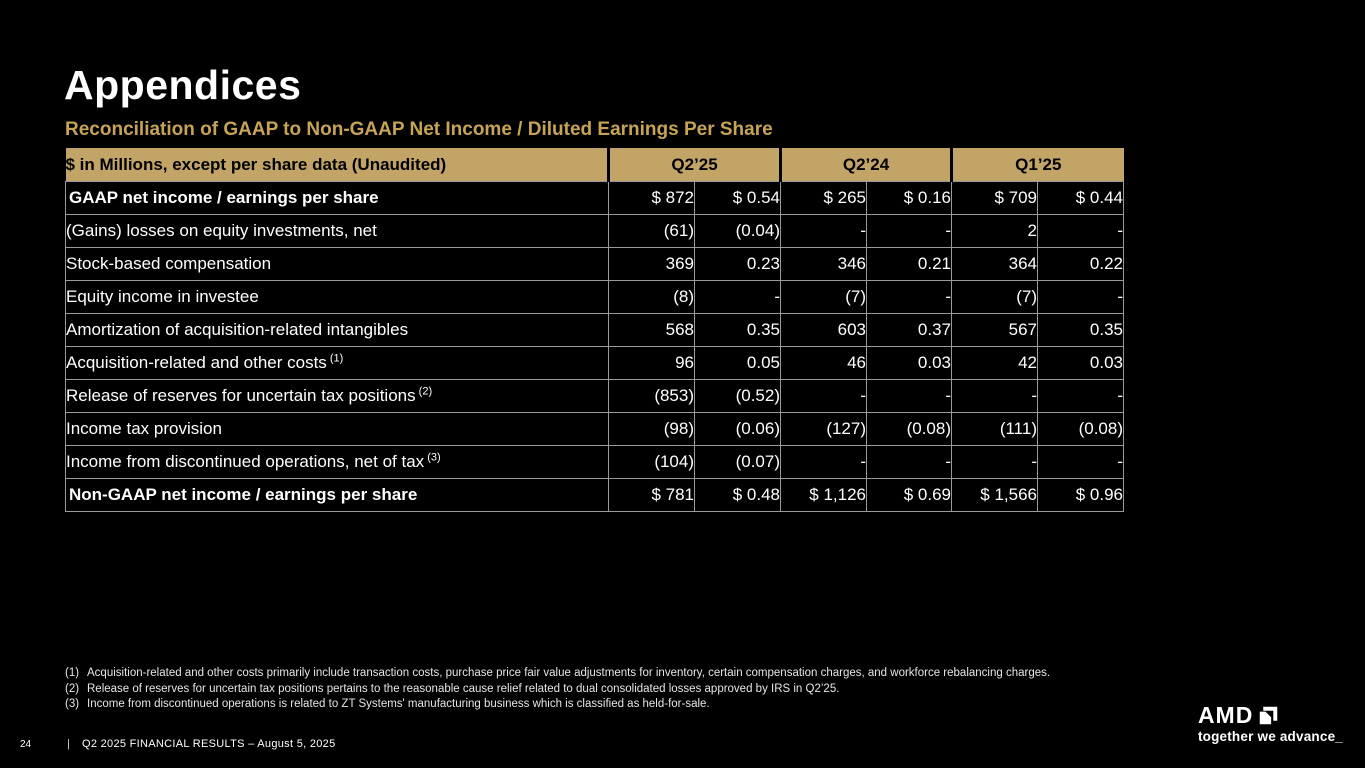  Describe the element at coordinates (337, 264) in the screenshot. I see `row-label: Stock-based compensation` at that location.